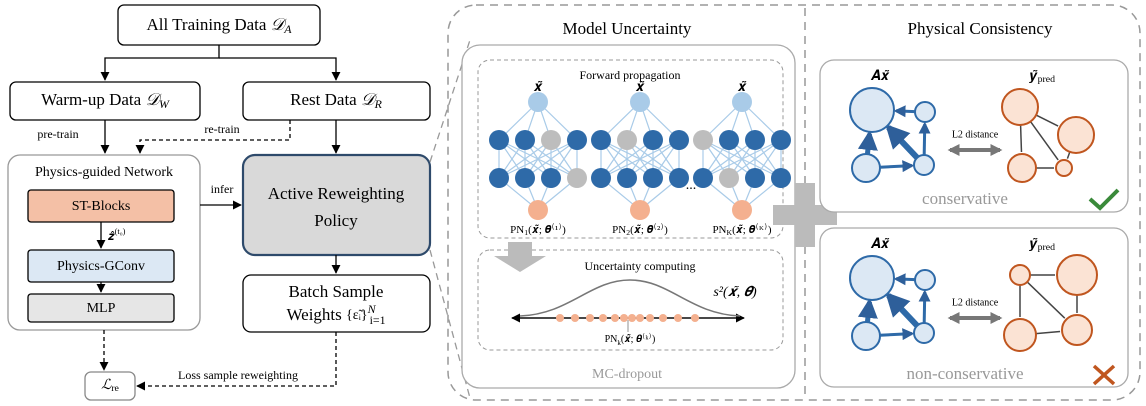 This screenshot has height=406, width=1146. Describe the element at coordinates (101, 206) in the screenshot. I see `block-label: ST-Blocks` at that location.